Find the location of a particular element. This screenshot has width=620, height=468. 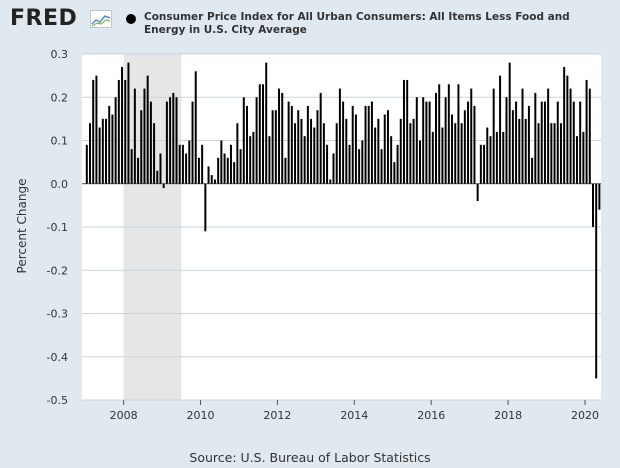

y-tick-label: 0.3 is located at coordinates (60, 54).